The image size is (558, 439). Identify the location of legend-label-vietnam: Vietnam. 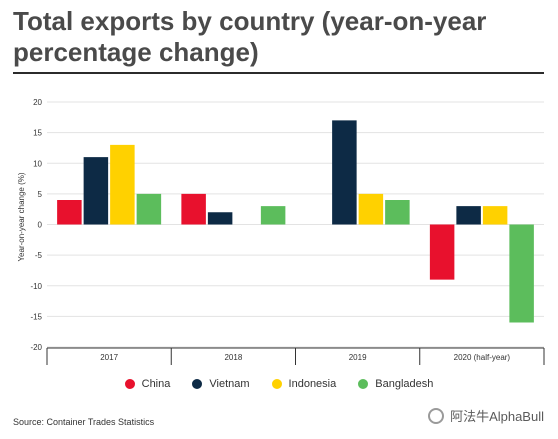
(229, 384).